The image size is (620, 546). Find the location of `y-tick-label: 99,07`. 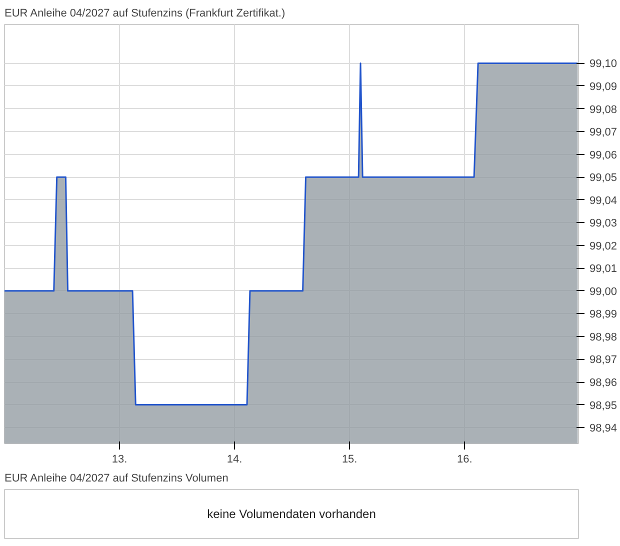

y-tick-label: 99,07 is located at coordinates (604, 132).